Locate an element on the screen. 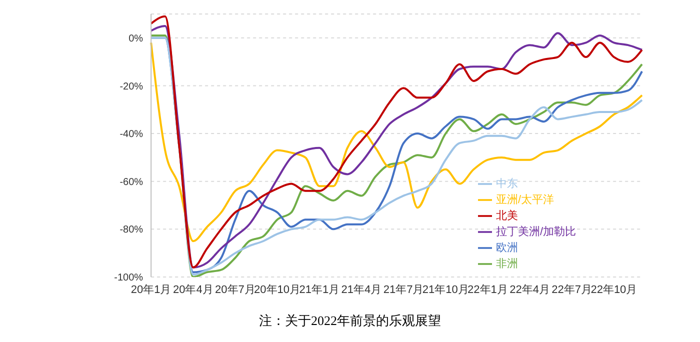 Image resolution: width=700 pixels, height=342 pixels. y-tick-label: -40% is located at coordinates (132, 134).